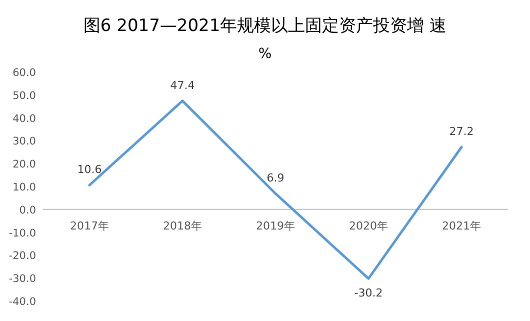 The width and height of the screenshot is (530, 321). Describe the element at coordinates (461, 131) in the screenshot. I see `data-label: 27.2` at that location.